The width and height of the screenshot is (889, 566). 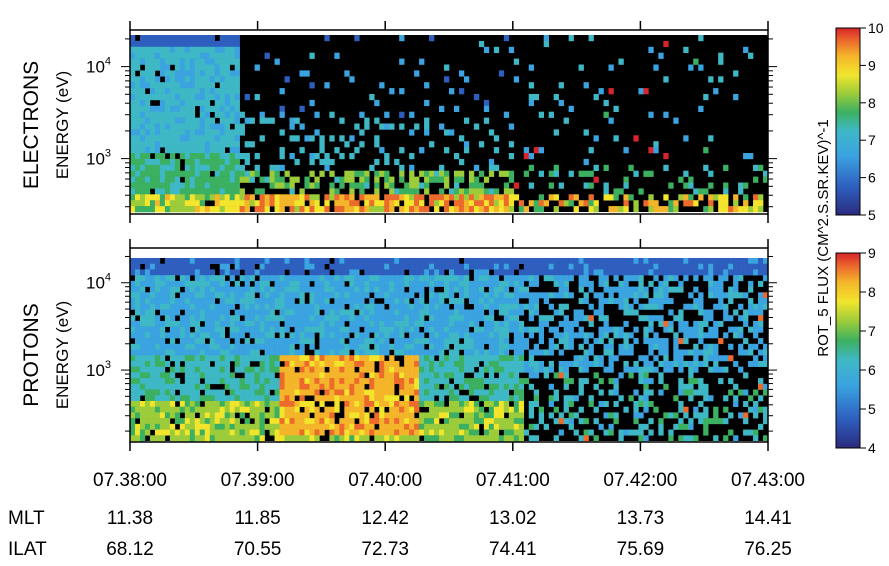 What do you see at coordinates (31, 125) in the screenshot?
I see `electrons-panel-label: ELECTRONS` at bounding box center [31, 125].